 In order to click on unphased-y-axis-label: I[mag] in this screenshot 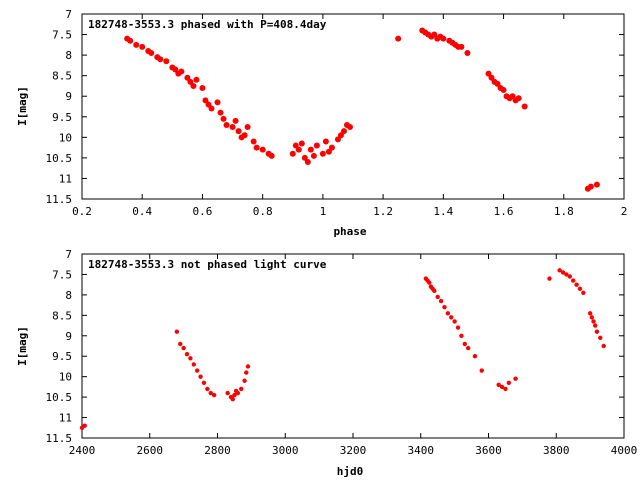, I will do `click(22, 346)`.